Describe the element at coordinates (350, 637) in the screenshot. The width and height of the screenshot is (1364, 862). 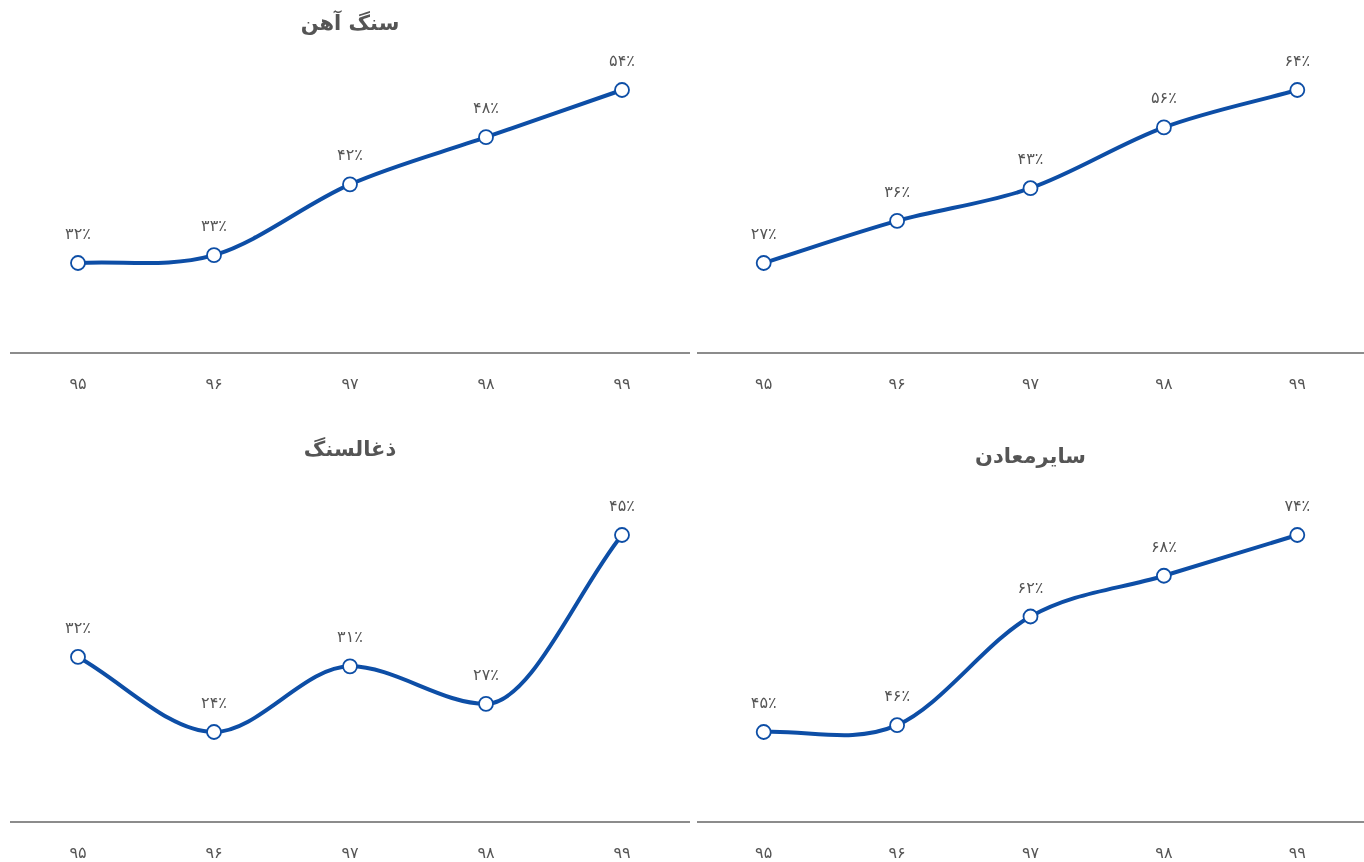
I see `data-label: ۳۱٪` at that location.